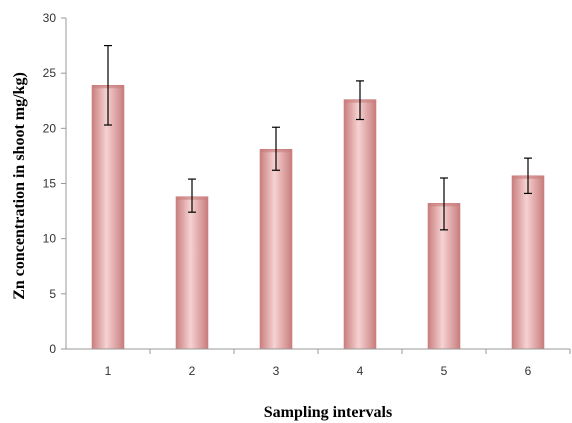 The image size is (572, 423). What do you see at coordinates (19, 186) in the screenshot?
I see `y-axis-title: Zn concentration in shoot mg/kg)` at bounding box center [19, 186].